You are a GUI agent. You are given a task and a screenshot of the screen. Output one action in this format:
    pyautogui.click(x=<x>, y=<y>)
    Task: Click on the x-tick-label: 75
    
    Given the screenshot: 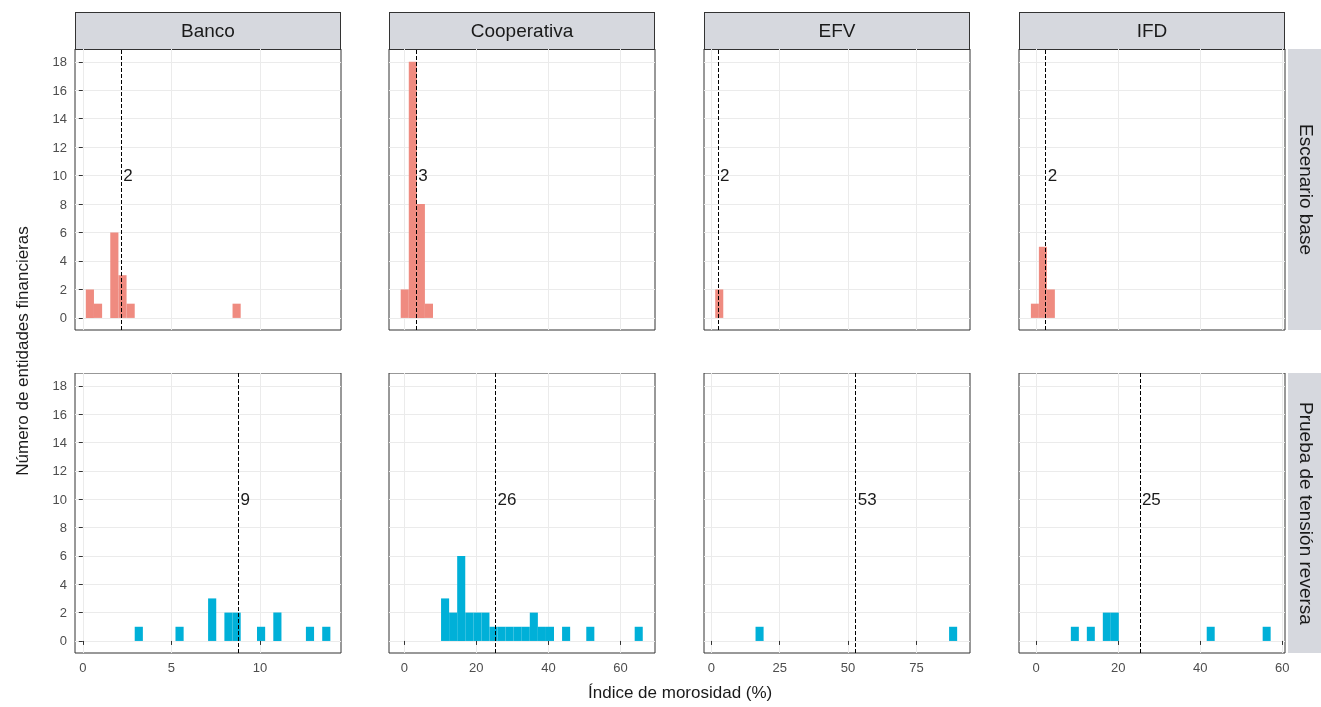 What is the action you would take?
    pyautogui.click(x=916, y=667)
    